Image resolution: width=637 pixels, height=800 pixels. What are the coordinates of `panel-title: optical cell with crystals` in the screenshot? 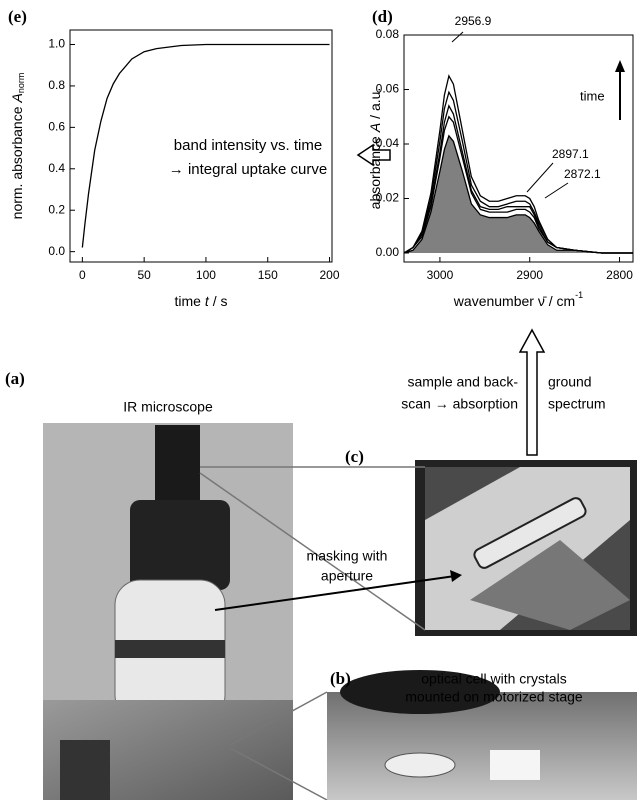 It's located at (494, 679).